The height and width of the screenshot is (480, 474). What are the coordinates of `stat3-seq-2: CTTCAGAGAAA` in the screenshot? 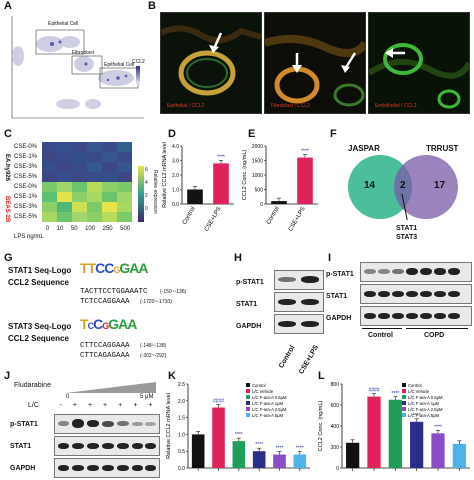 It's located at (105, 356).